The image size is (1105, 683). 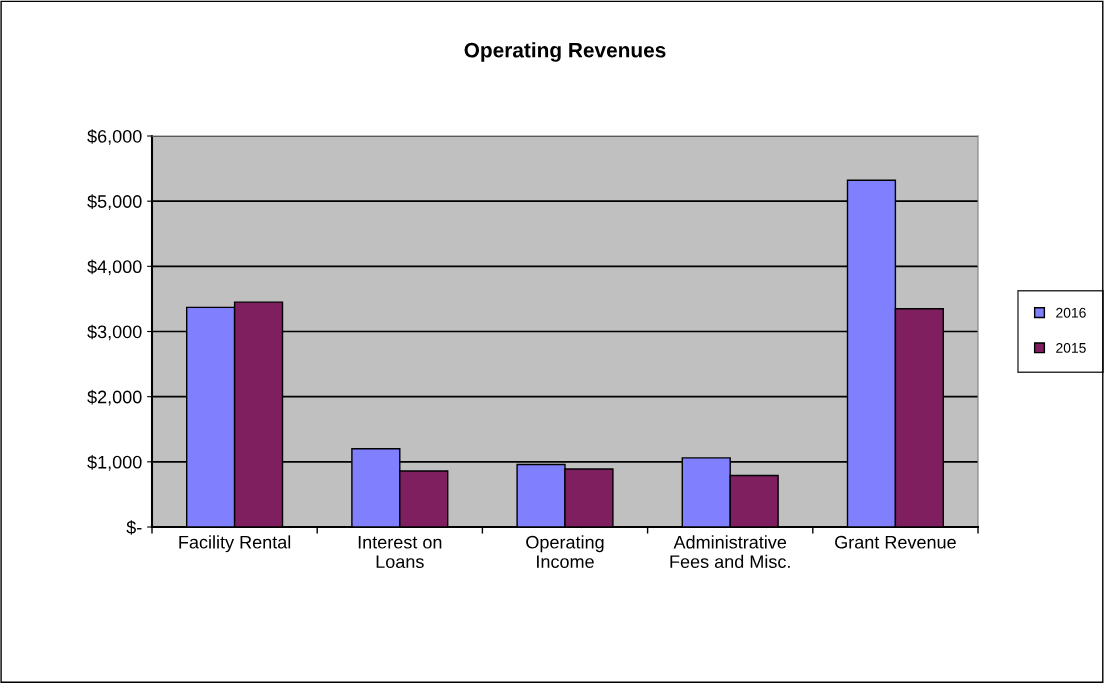 I want to click on x-tick-label: Grant Revenue, so click(x=895, y=542).